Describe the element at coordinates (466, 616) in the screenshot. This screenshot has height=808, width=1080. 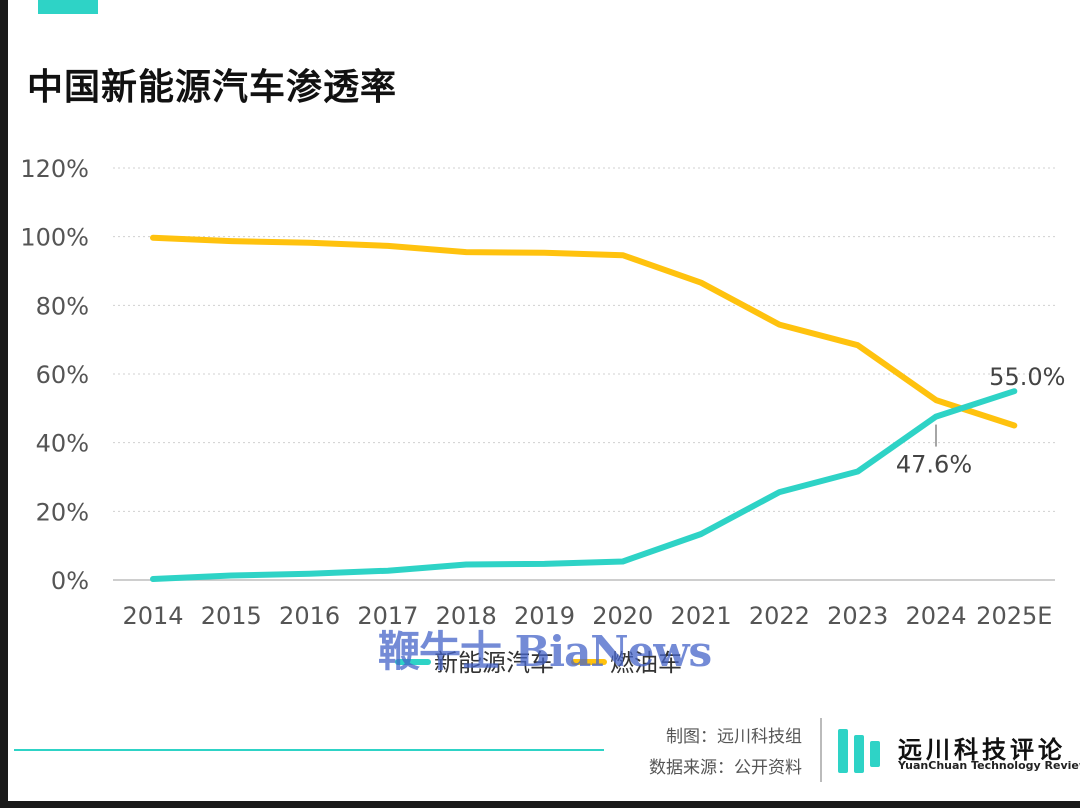
I see `x-tick-label: 2018` at that location.